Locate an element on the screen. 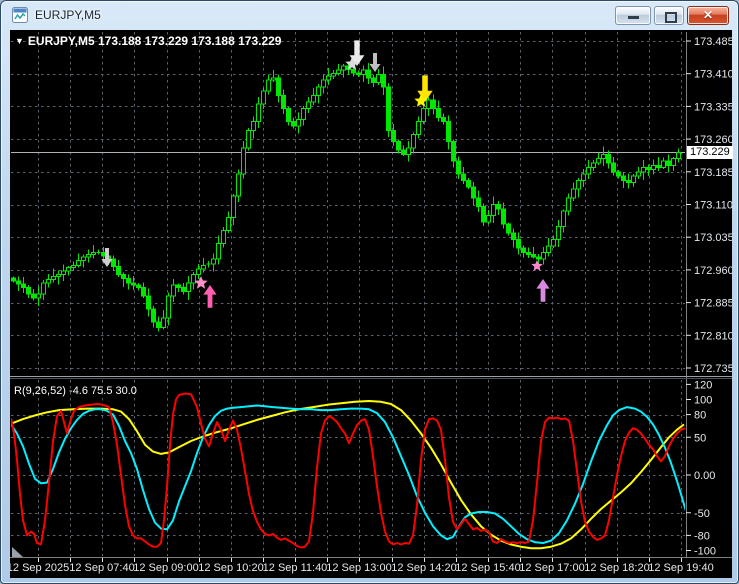 The height and width of the screenshot is (584, 739). sell-arrow-3-icon is located at coordinates (375, 62).